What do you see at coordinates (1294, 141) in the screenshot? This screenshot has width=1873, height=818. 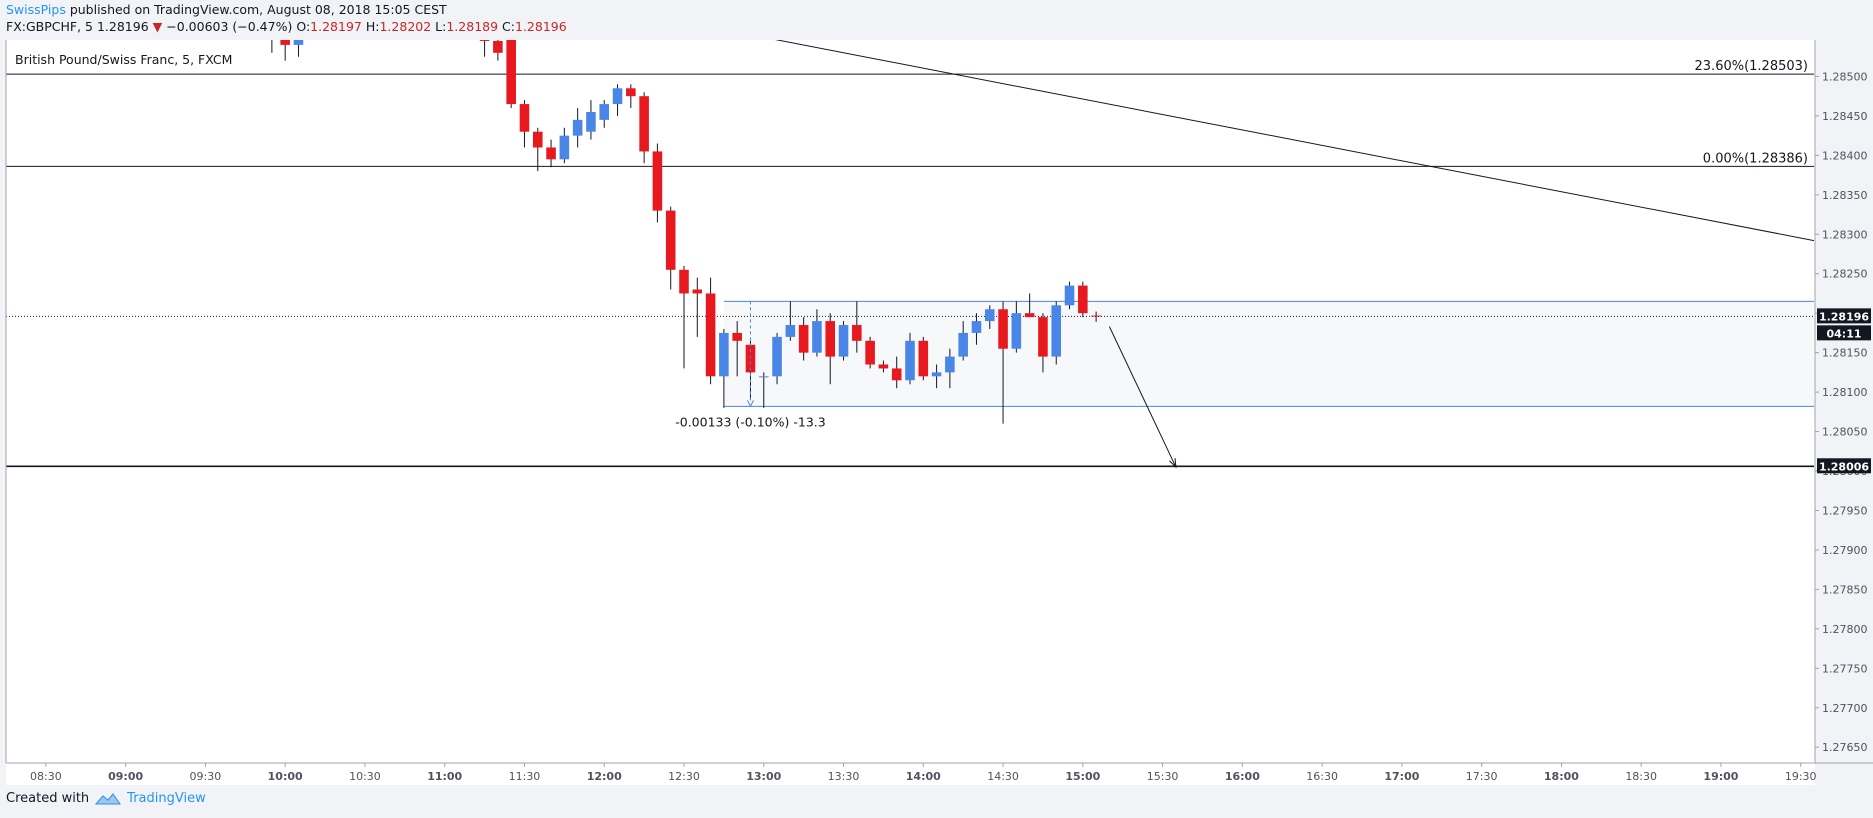 I see `trend-line` at bounding box center [1294, 141].